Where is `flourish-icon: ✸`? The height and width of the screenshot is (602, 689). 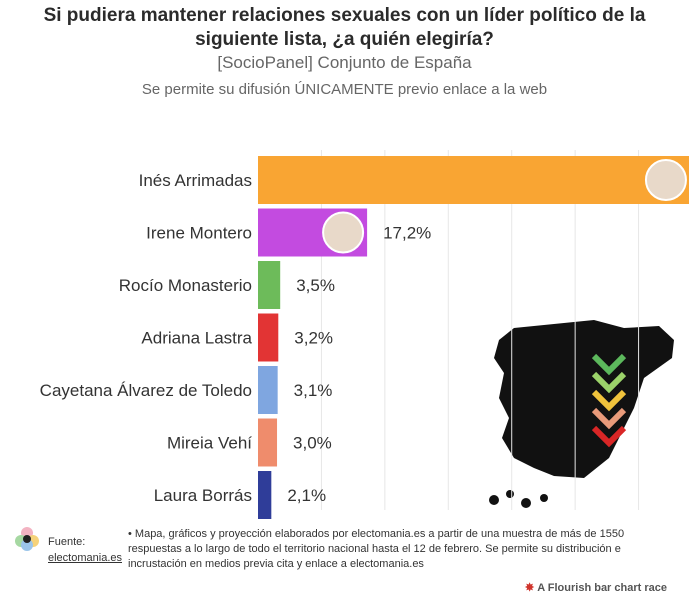 flourish-icon: ✸ is located at coordinates (529, 588).